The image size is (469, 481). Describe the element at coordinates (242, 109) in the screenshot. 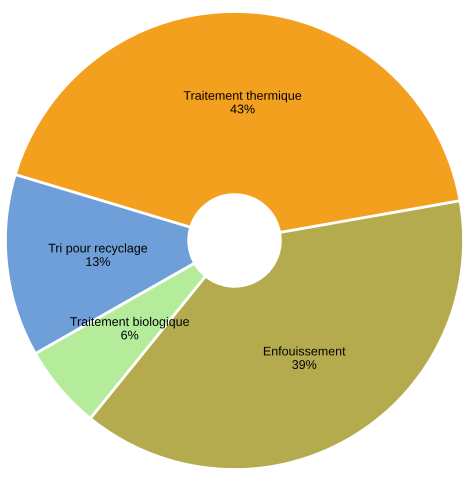

I see `data-label: 43%` at that location.